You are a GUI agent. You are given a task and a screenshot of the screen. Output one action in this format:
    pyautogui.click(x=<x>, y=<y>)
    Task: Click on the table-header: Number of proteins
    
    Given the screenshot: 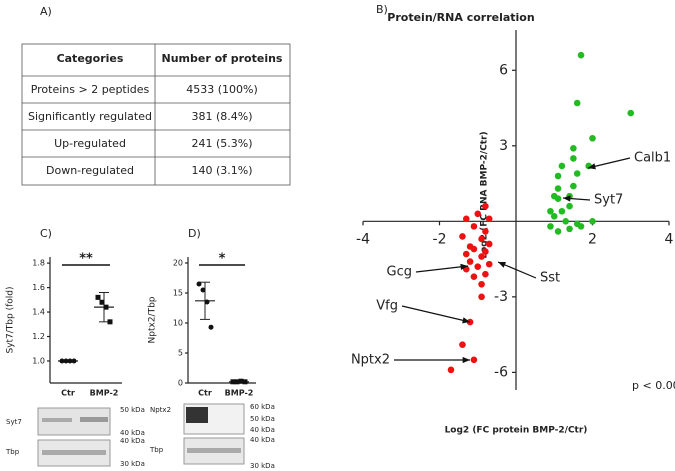 What is the action you would take?
    pyautogui.click(x=222, y=58)
    